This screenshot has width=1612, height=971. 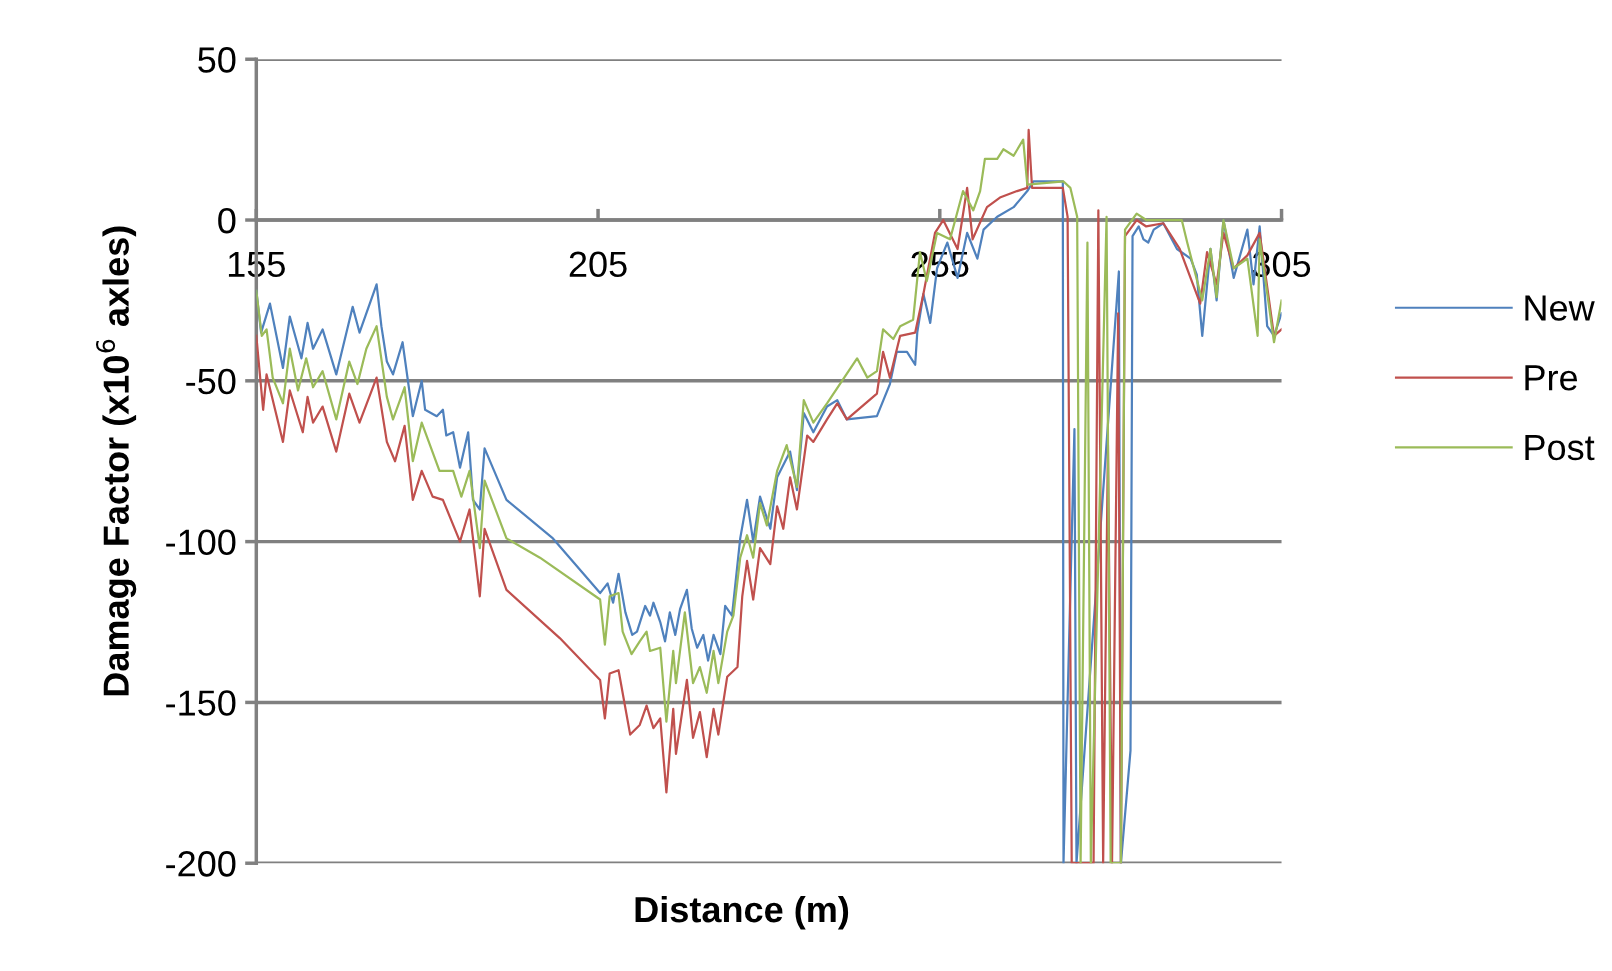 What do you see at coordinates (211, 381) in the screenshot?
I see `y-tick-label: -50` at bounding box center [211, 381].